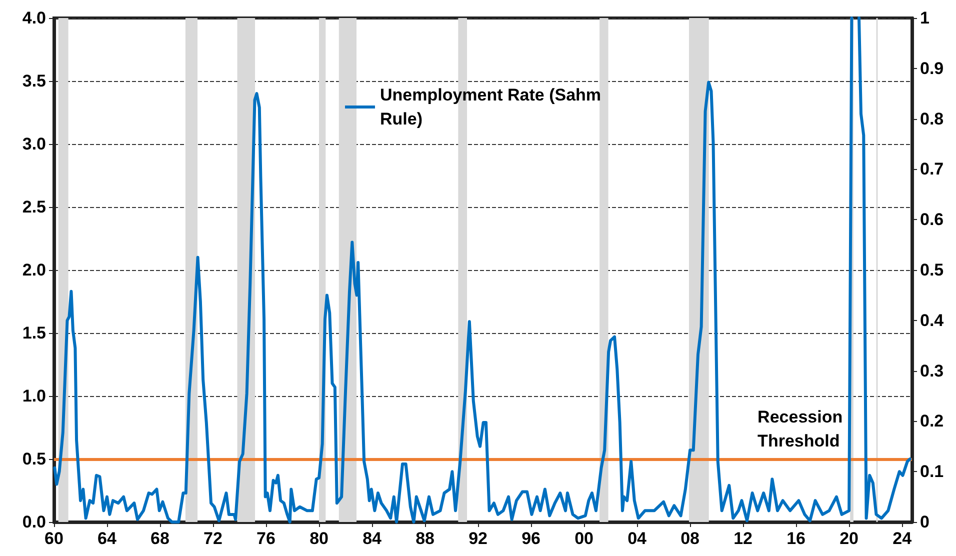  Describe the element at coordinates (493, 107) in the screenshot. I see `legend-label: Unemployment Rate (Sahm Rule)` at that location.